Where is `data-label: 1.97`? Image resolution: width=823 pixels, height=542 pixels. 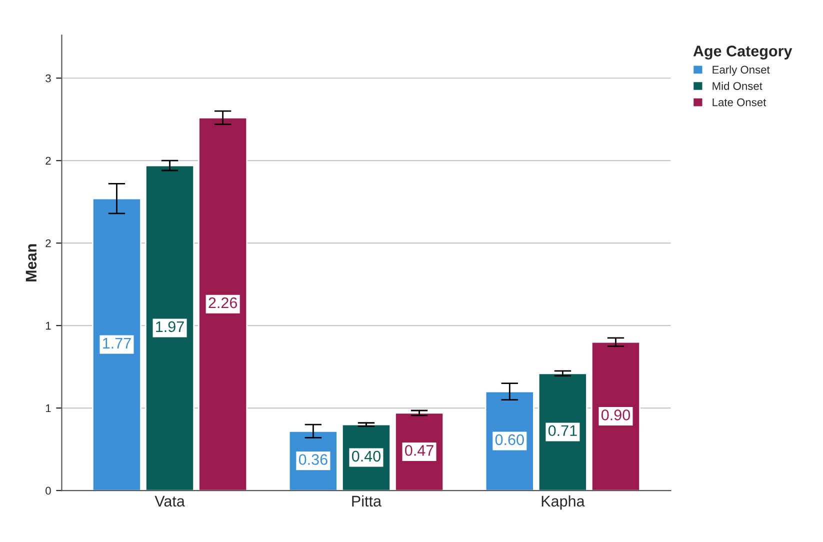 data-label: 1.97 is located at coordinates (170, 326).